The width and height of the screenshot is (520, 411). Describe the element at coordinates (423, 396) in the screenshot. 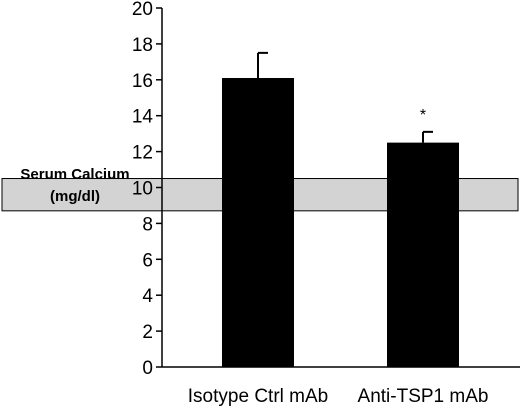

I see `x-tick-label: Anti-TSP1 mAb` at that location.